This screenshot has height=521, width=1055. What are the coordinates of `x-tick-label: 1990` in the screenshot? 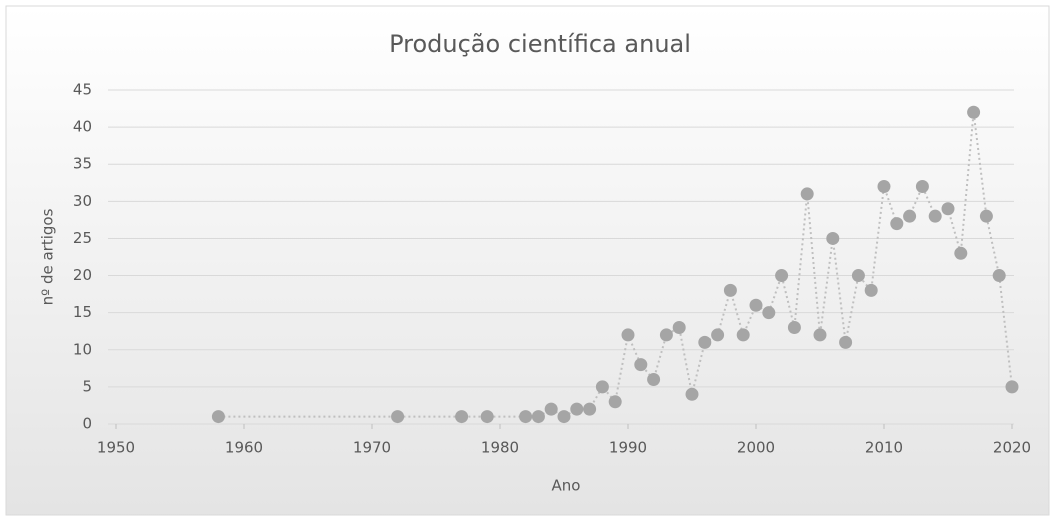 It's located at (628, 448).